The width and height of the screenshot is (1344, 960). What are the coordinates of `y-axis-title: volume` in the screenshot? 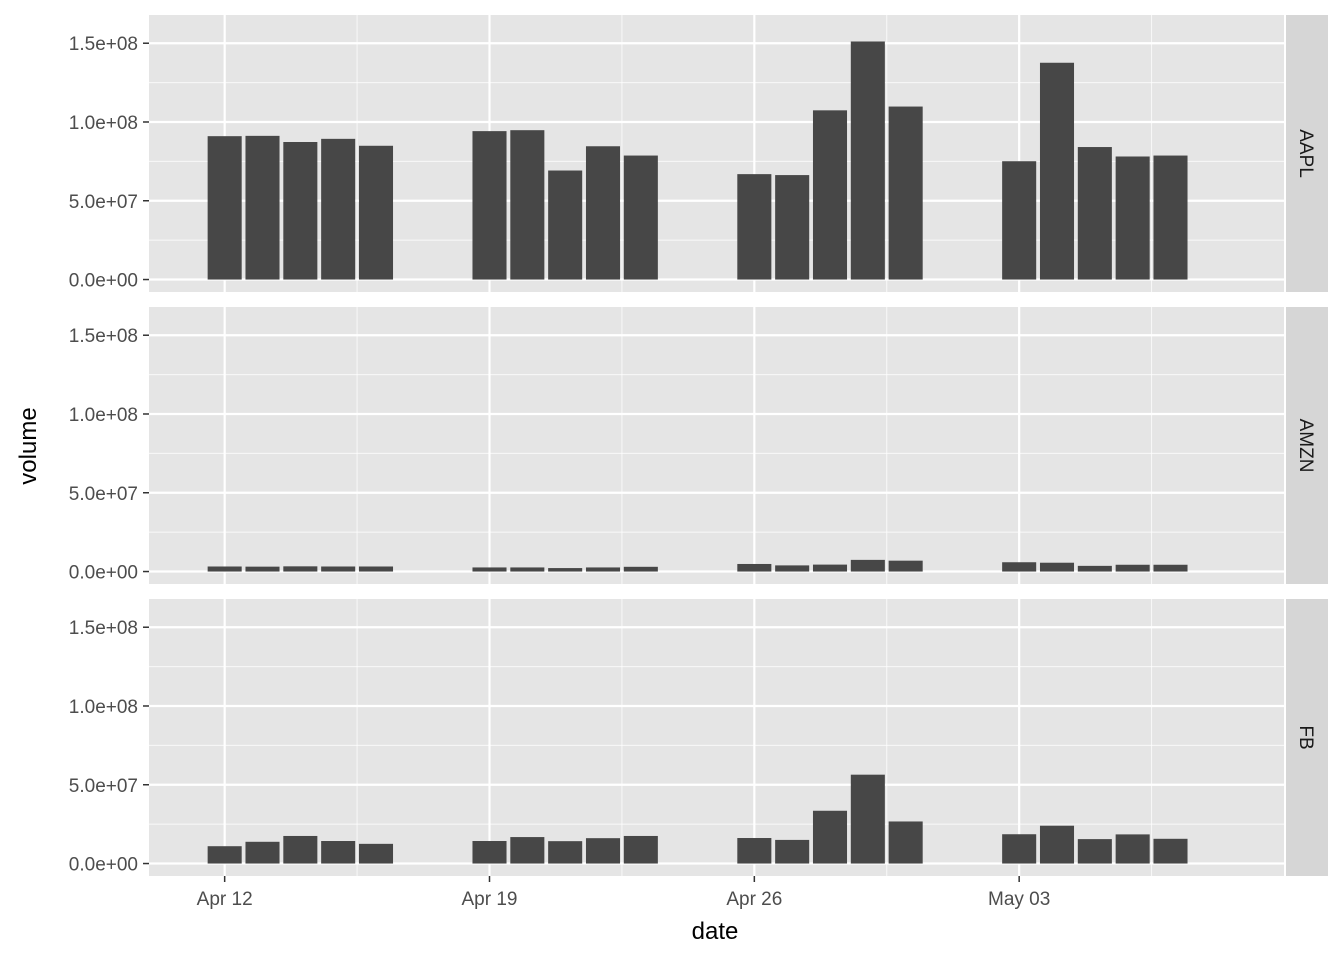 It's located at (28, 445).